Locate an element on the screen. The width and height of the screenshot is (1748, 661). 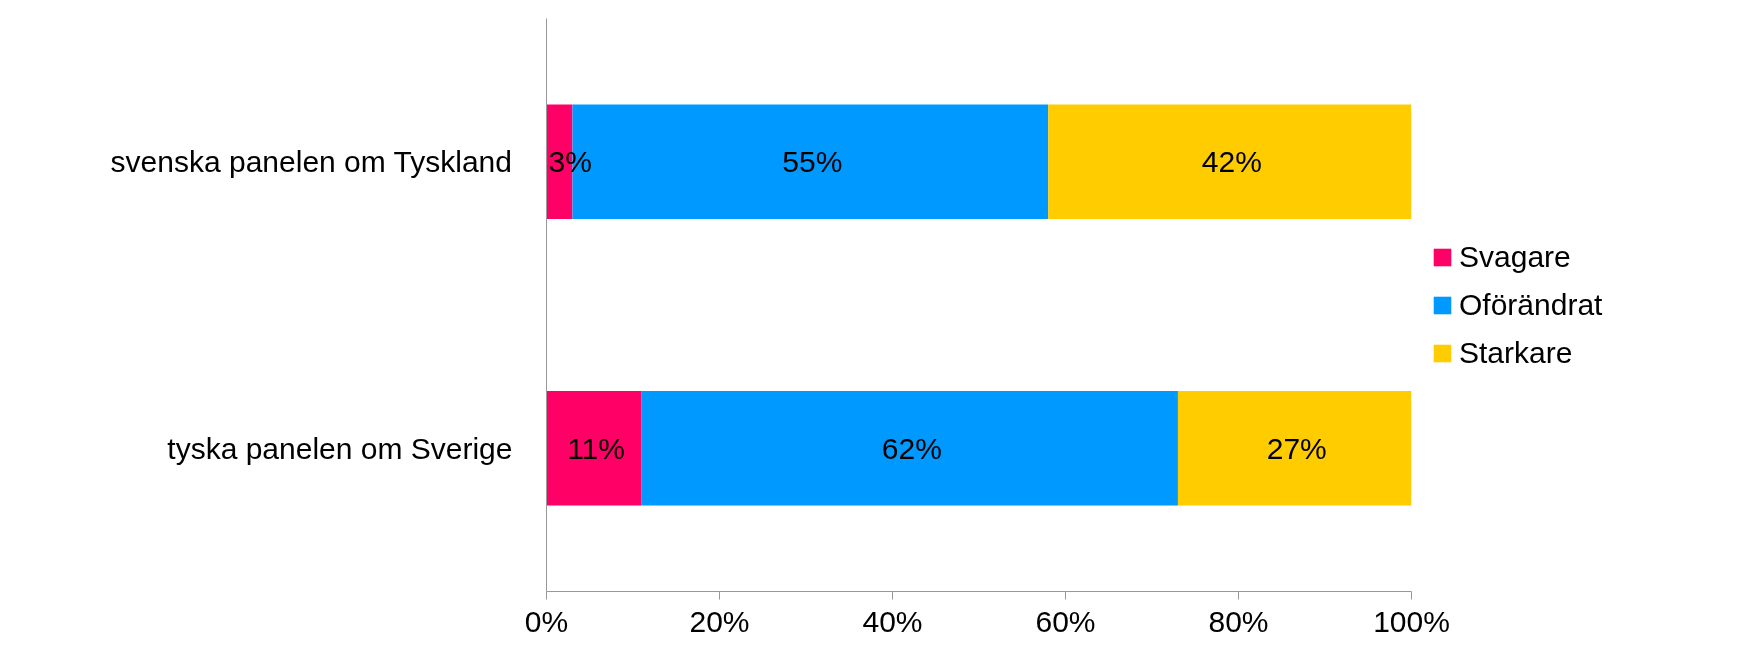
data-label: 27% is located at coordinates (1296, 448).